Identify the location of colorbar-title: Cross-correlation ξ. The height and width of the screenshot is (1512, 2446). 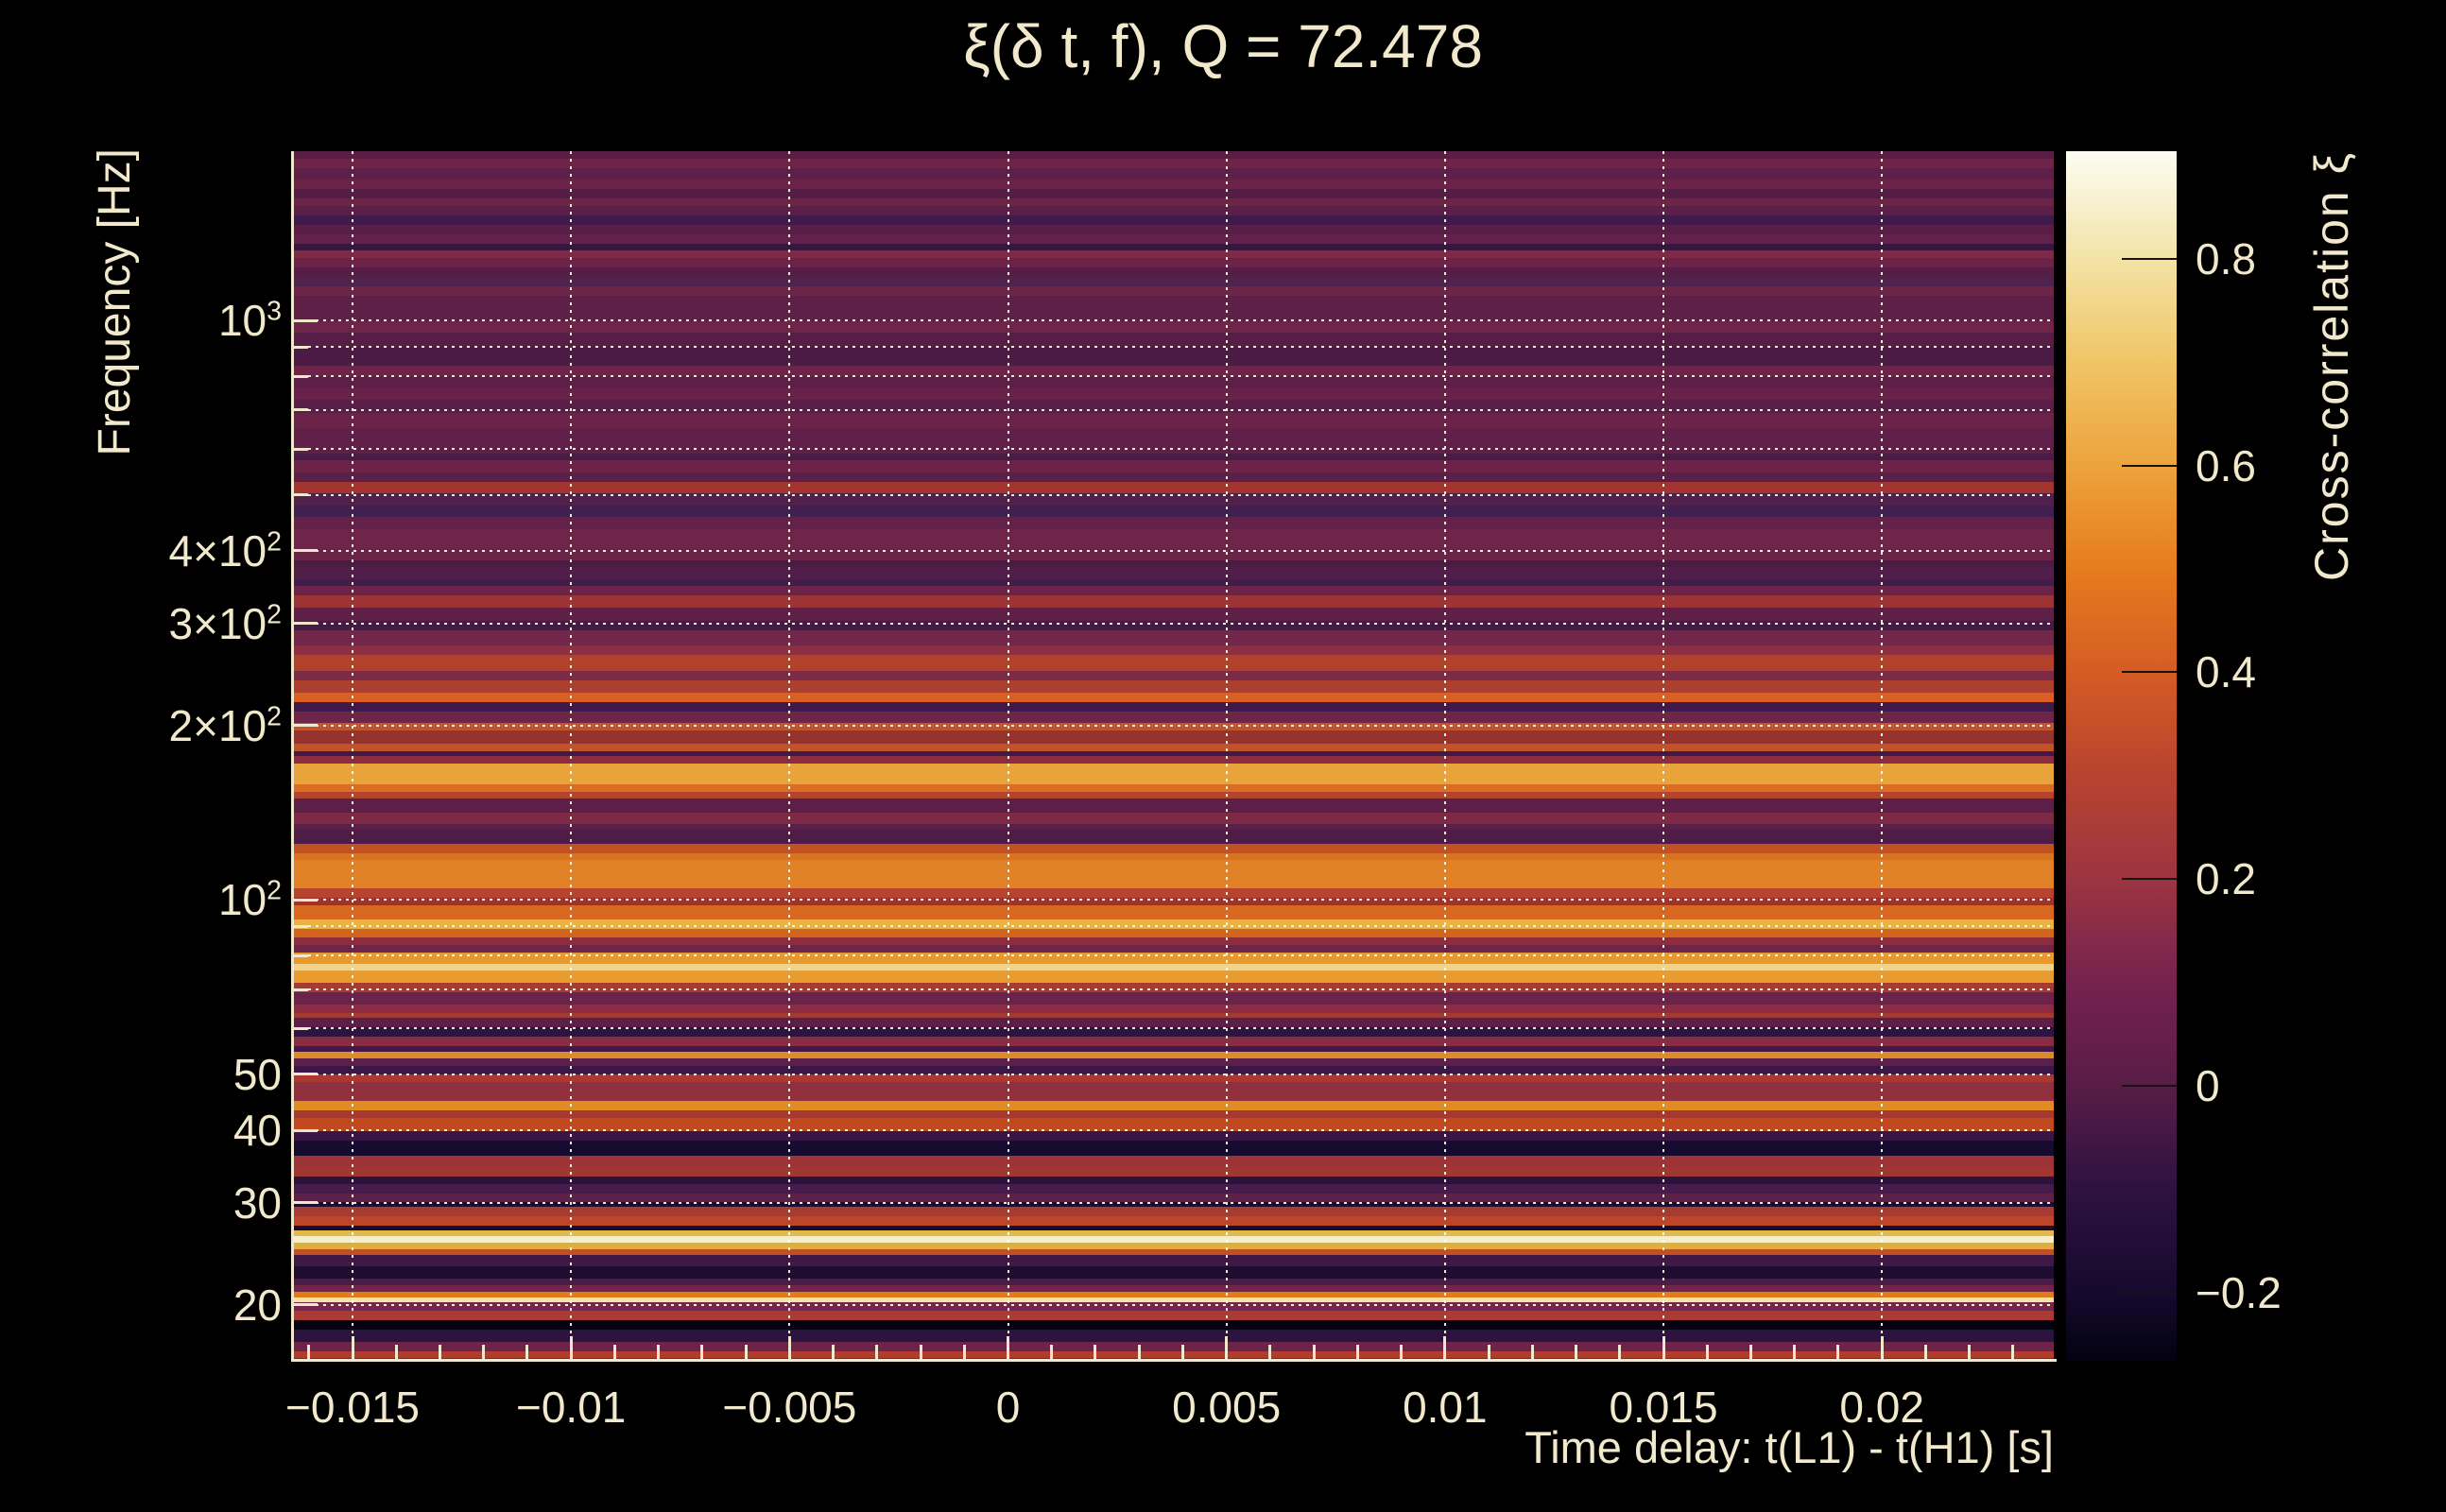
(2332, 366).